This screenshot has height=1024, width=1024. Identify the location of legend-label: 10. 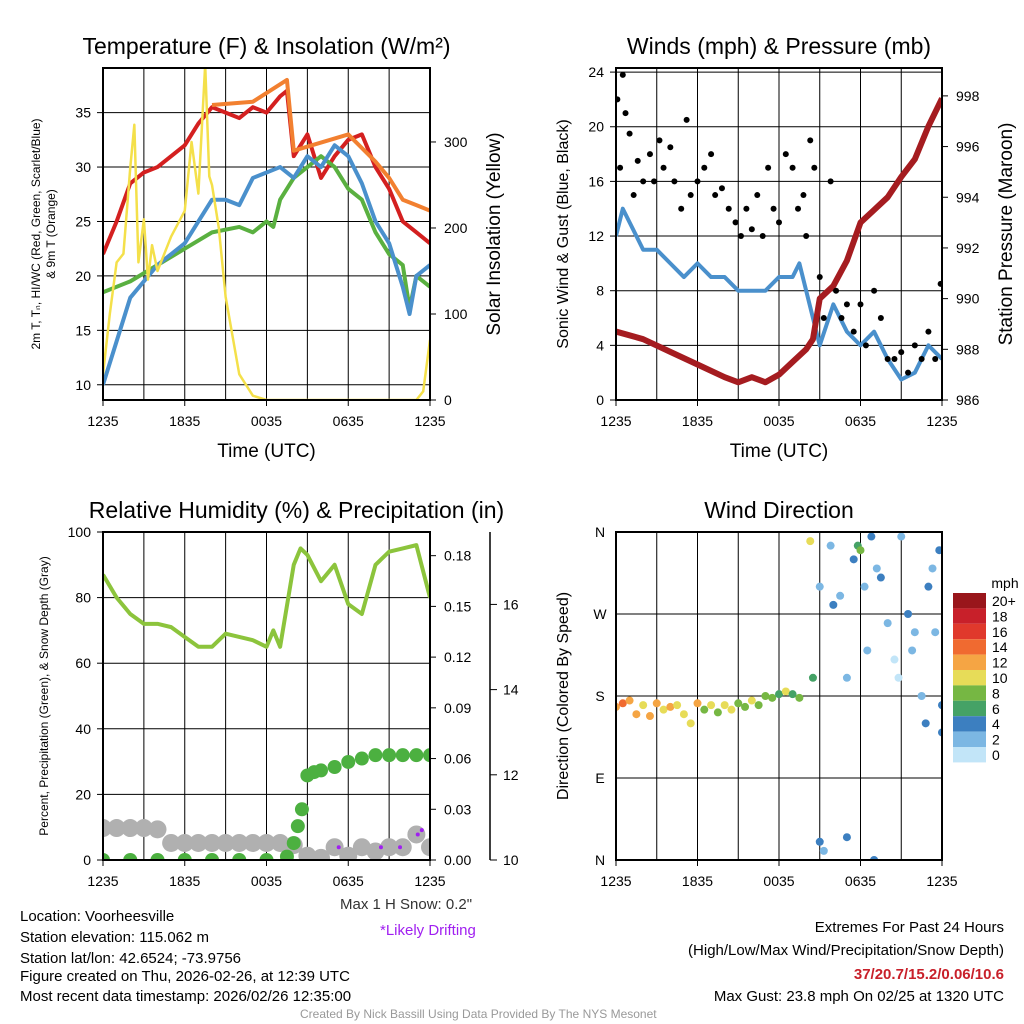
(1000, 678).